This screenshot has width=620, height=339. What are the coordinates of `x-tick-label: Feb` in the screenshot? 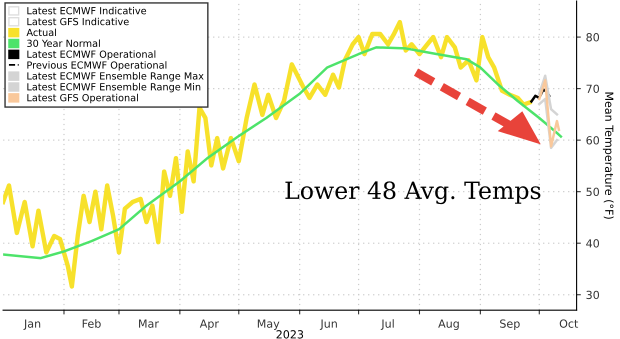 It's located at (91, 323).